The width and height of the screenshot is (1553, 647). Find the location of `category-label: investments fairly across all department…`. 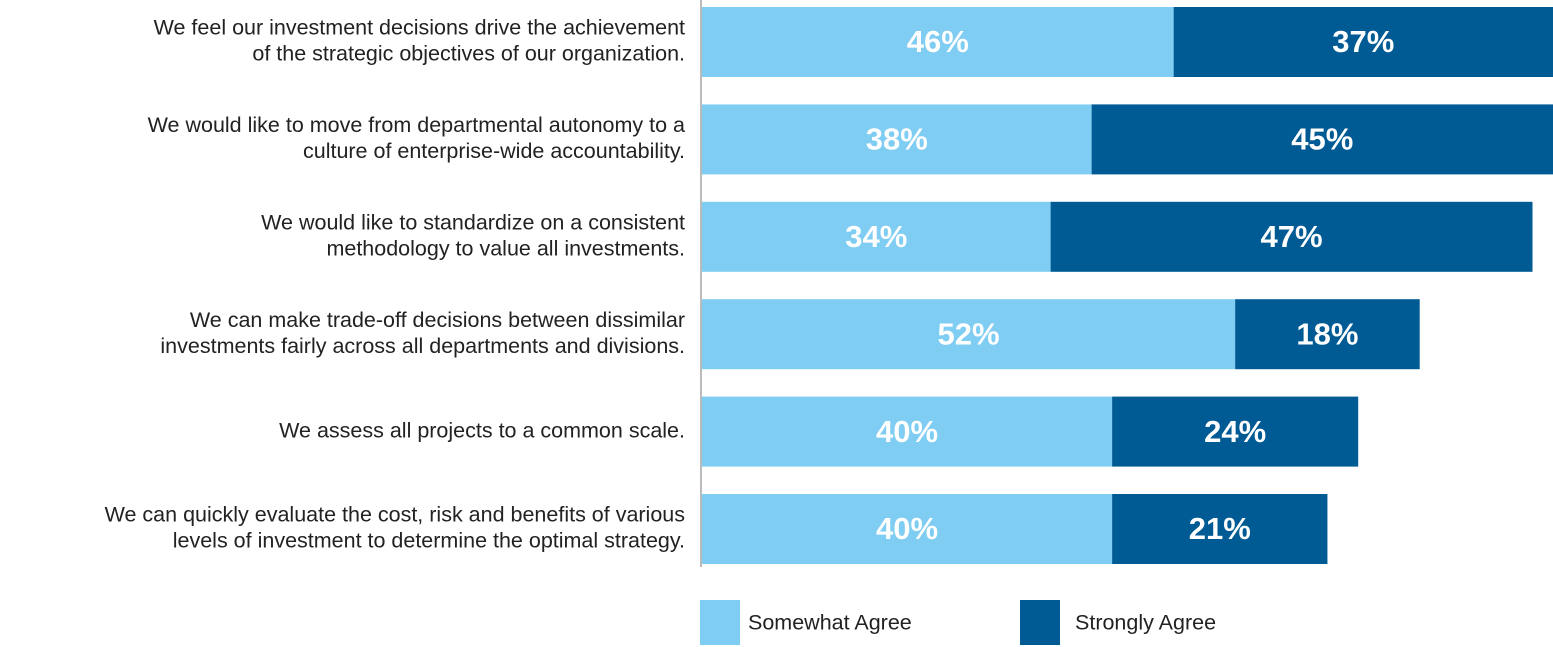

category-label: investments fairly across all department… is located at coordinates (422, 346).